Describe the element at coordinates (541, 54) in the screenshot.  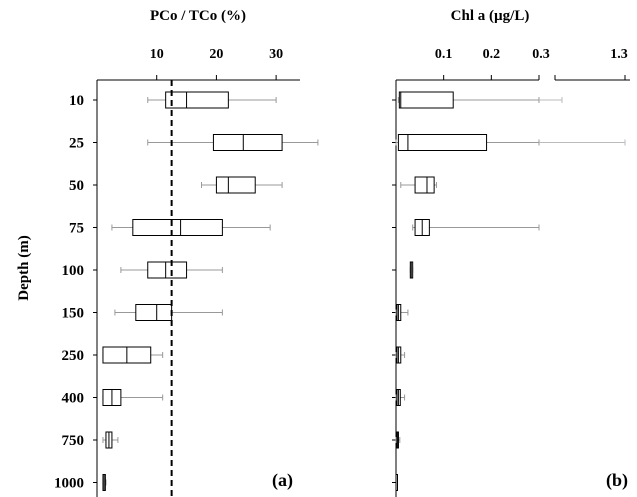
I see `panel-b-x-tick-label: 0.3` at that location.